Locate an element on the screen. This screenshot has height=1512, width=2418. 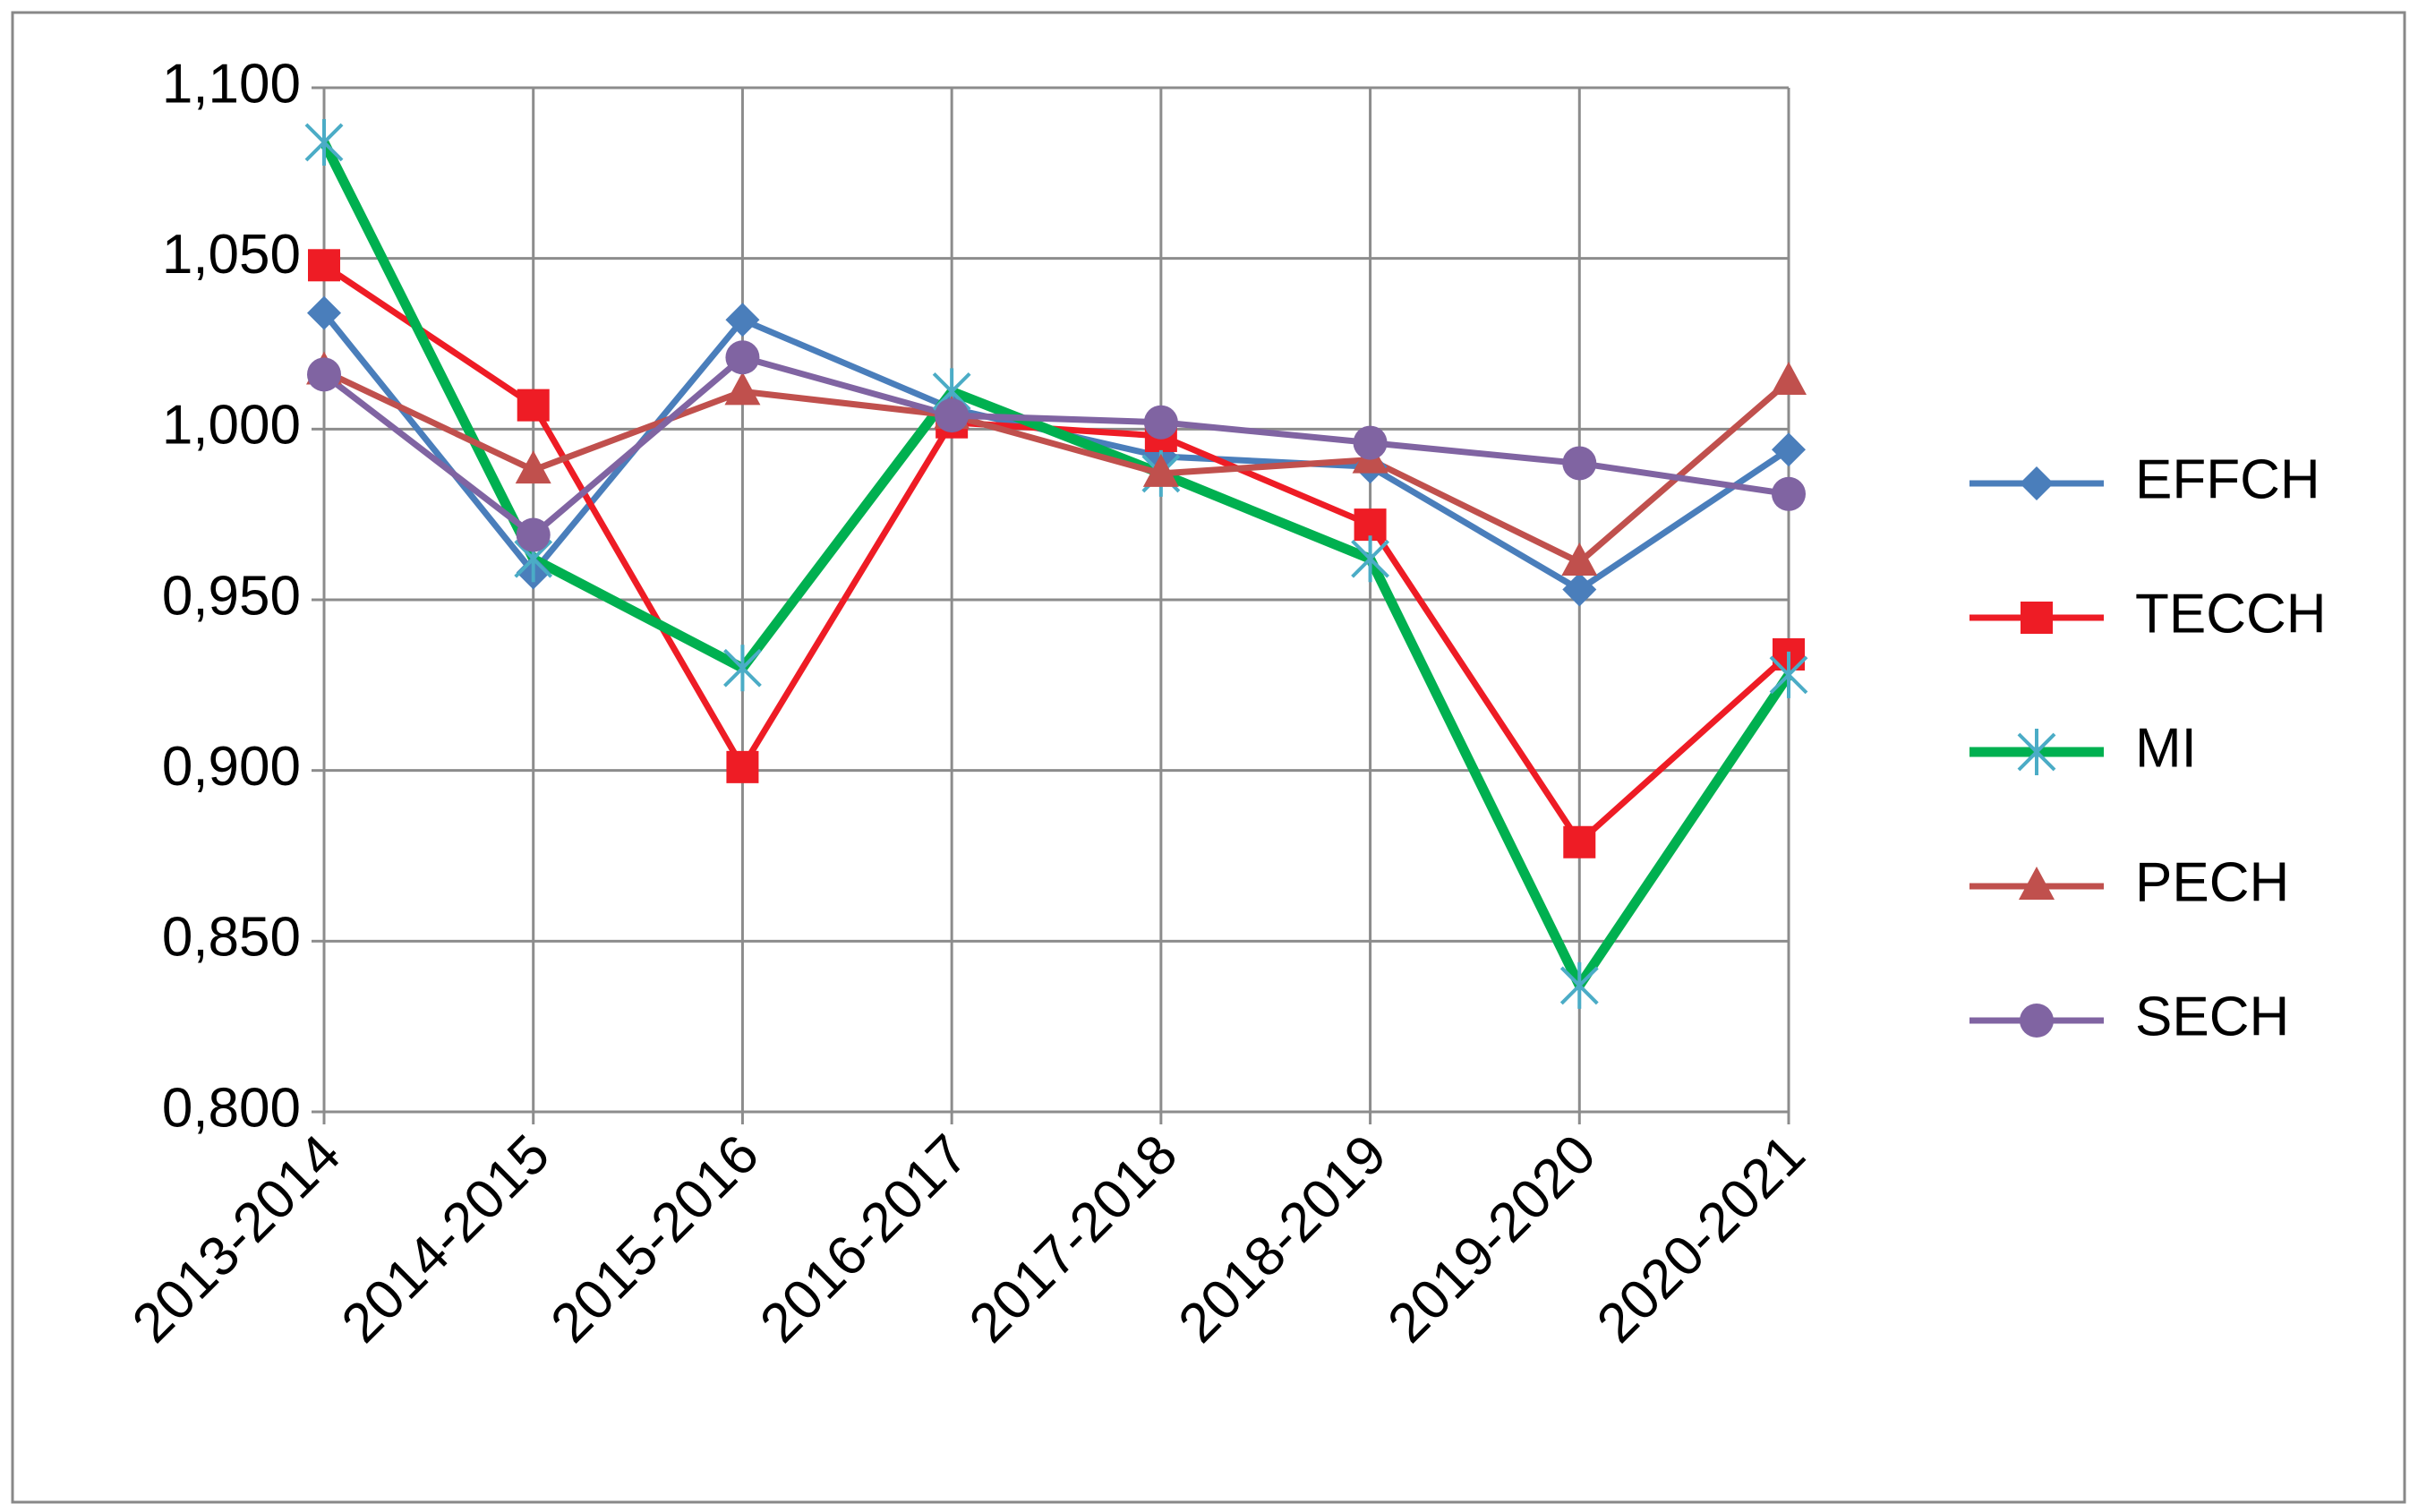
y-tick-label: 1,000 is located at coordinates (231, 426).